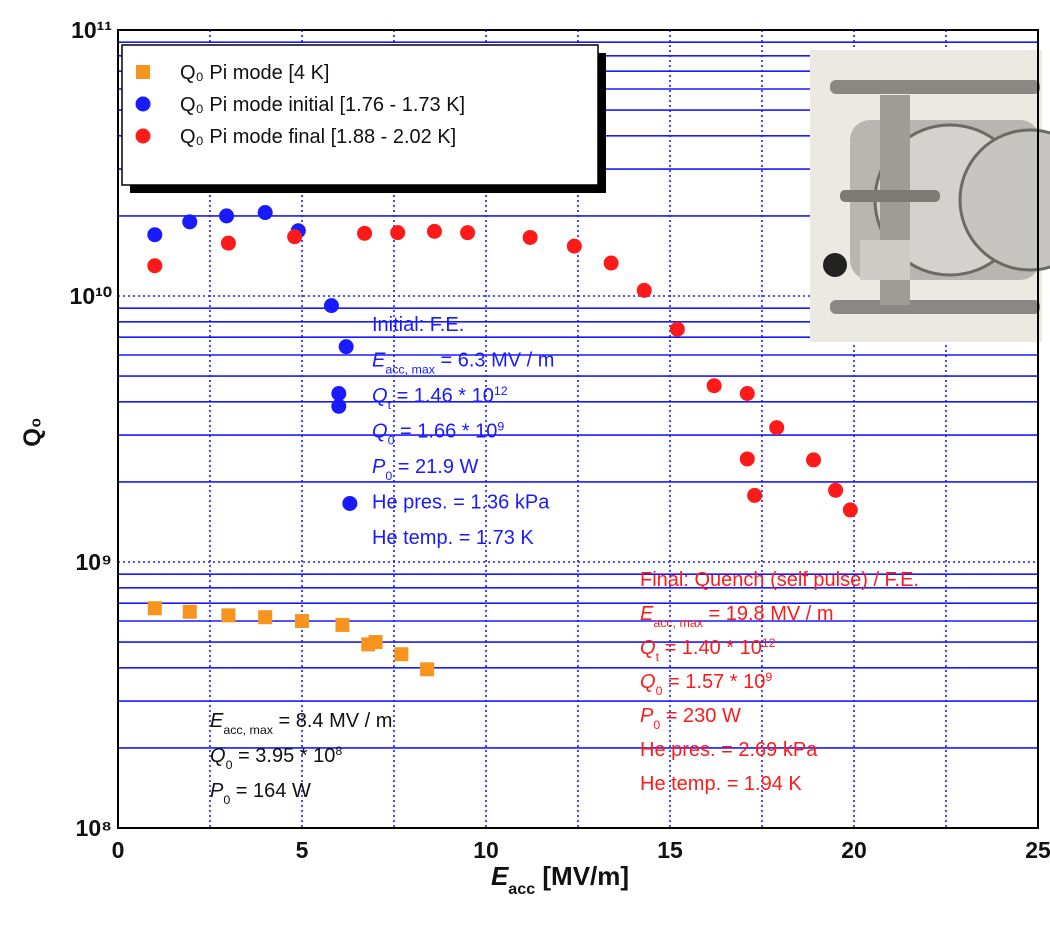  I want to click on y-tick-label: 10¹⁰, so click(91, 296).